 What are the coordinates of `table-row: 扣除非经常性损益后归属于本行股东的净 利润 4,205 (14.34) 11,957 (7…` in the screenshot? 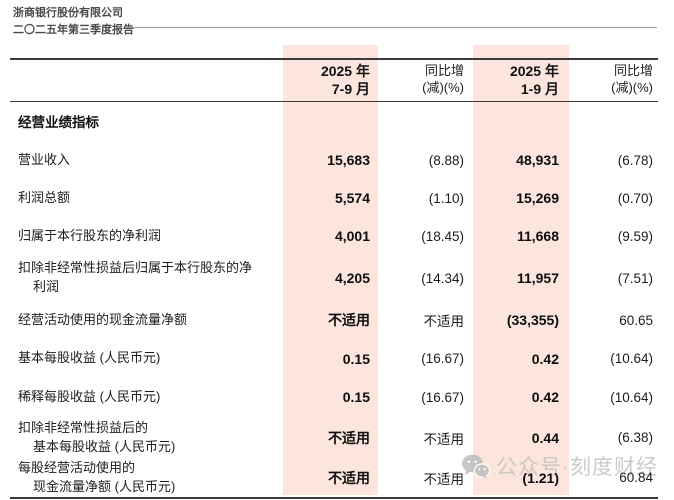 It's located at (334, 278).